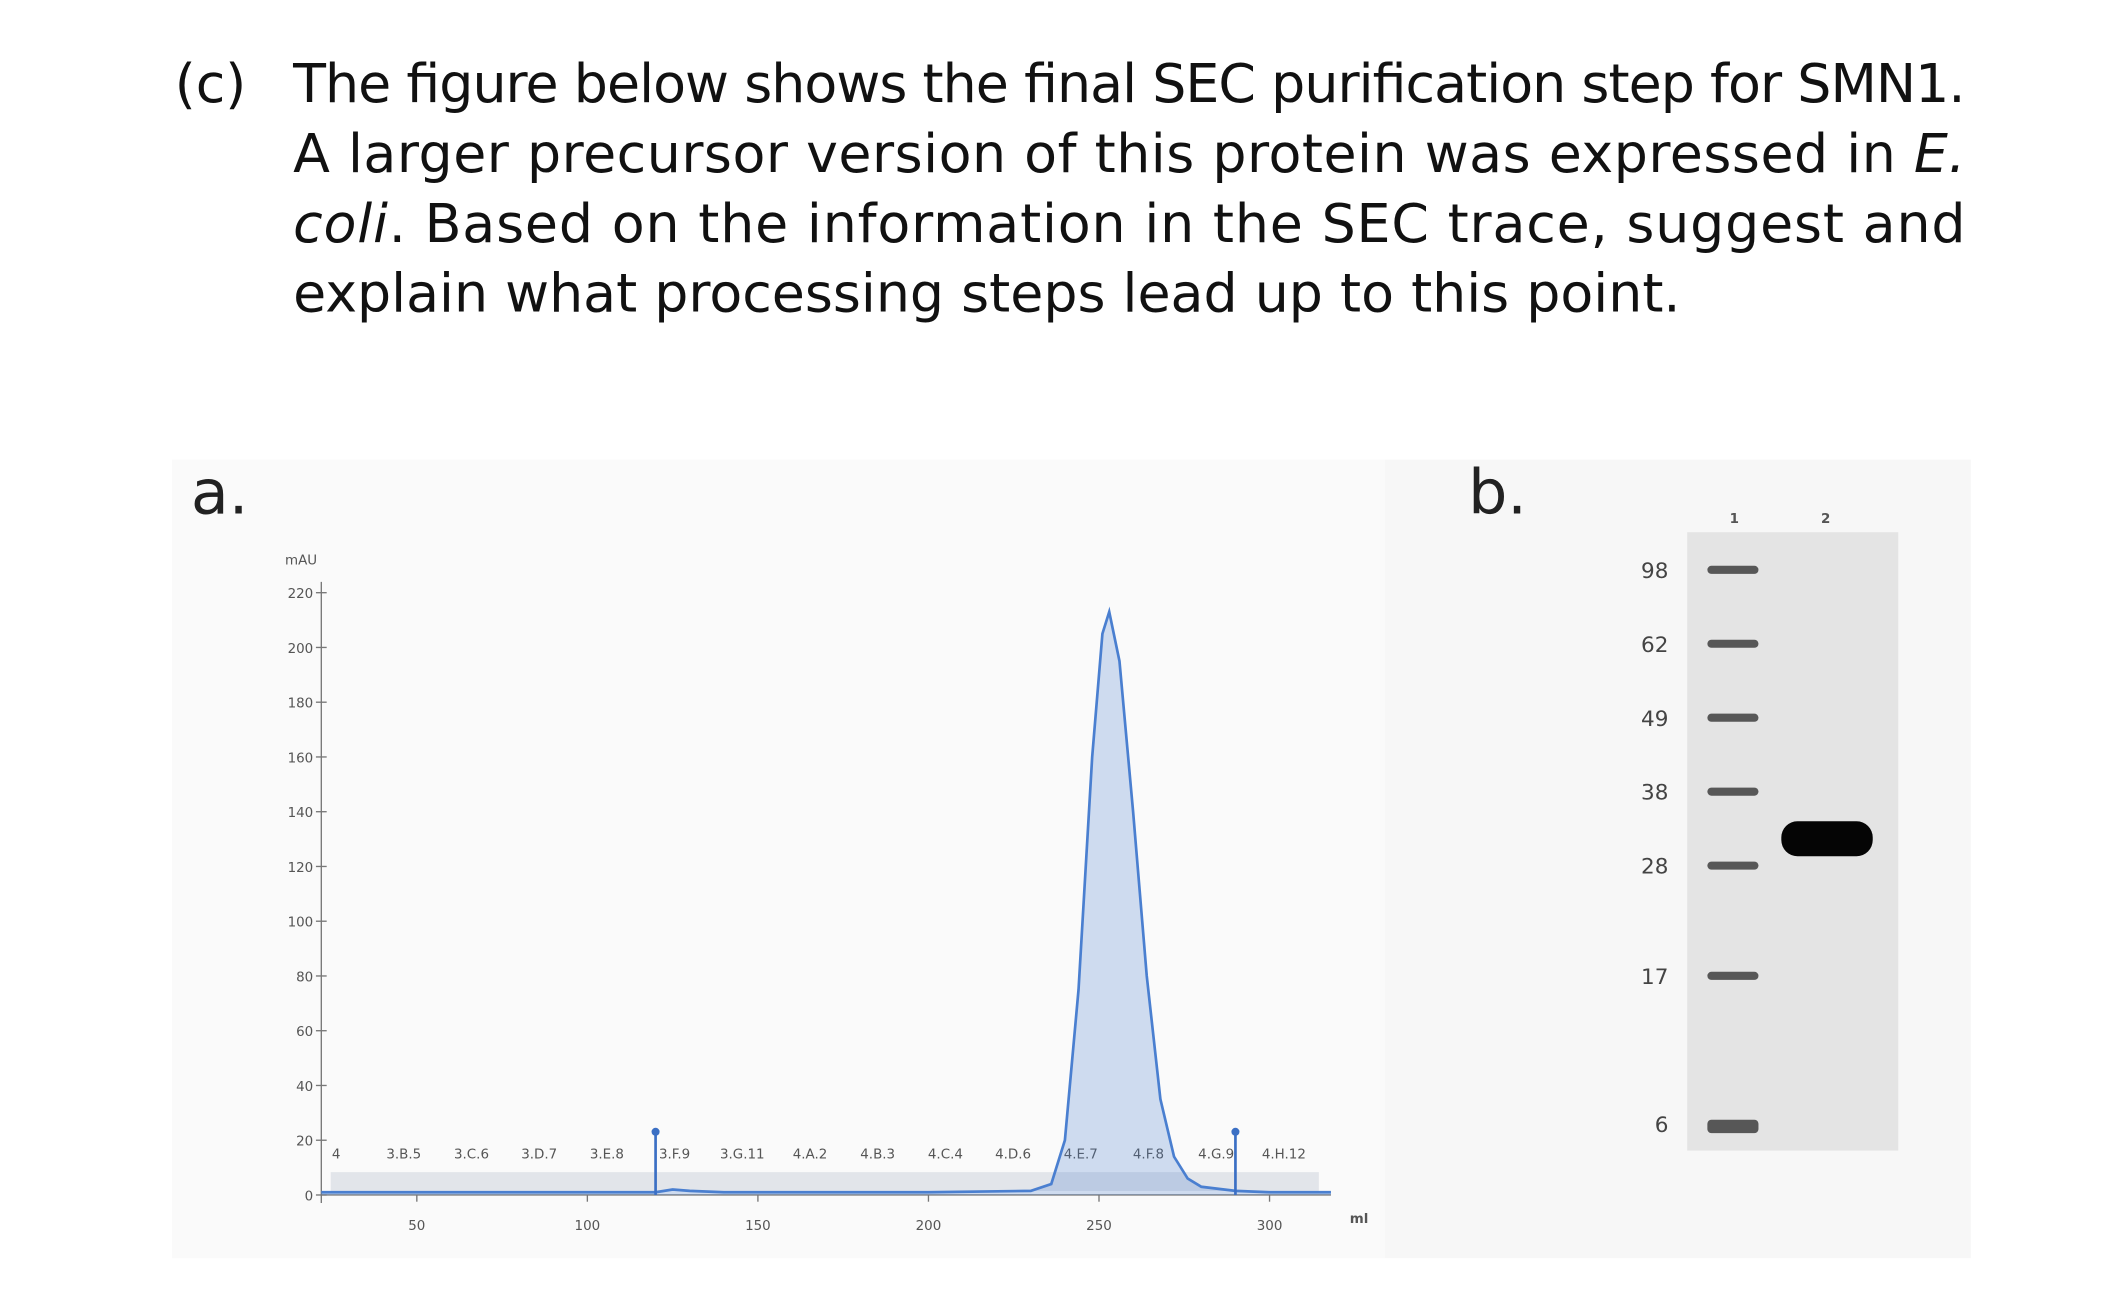  I want to click on x-axis-label: ml, so click(1359, 1219).